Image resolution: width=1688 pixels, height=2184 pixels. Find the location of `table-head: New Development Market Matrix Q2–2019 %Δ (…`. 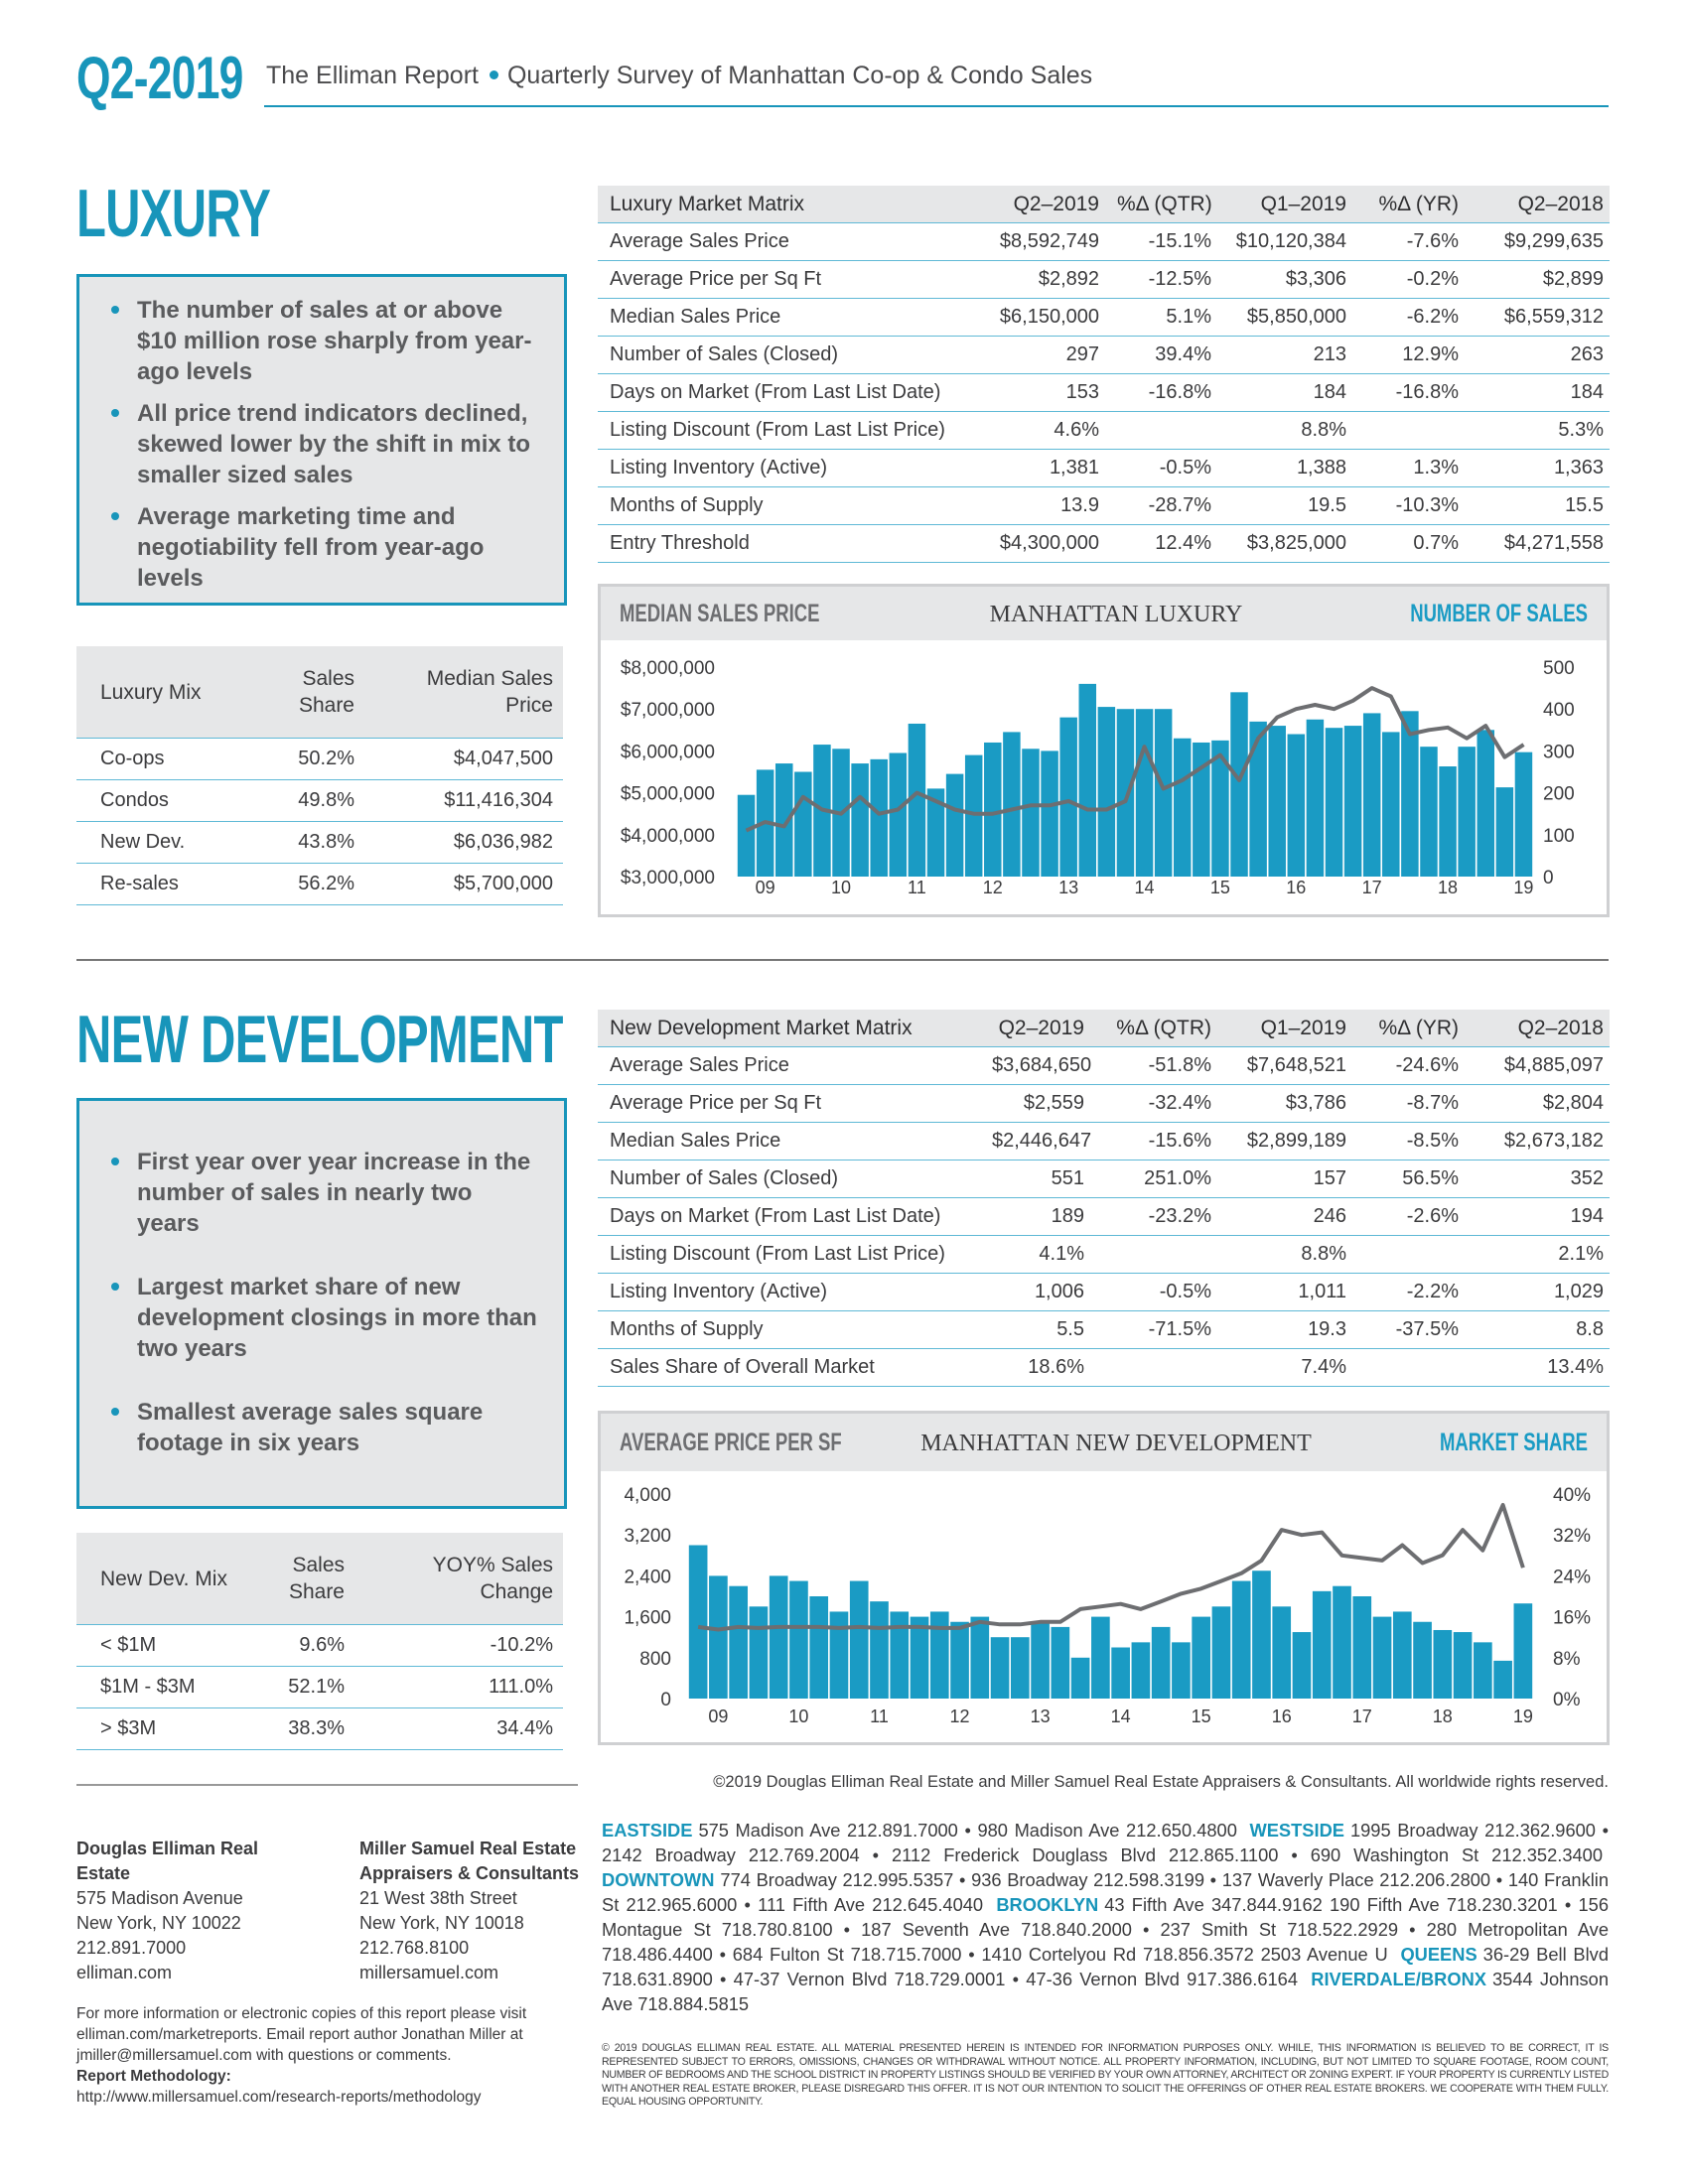

table-head: New Development Market Matrix Q2–2019 %Δ (… is located at coordinates (1104, 1028).